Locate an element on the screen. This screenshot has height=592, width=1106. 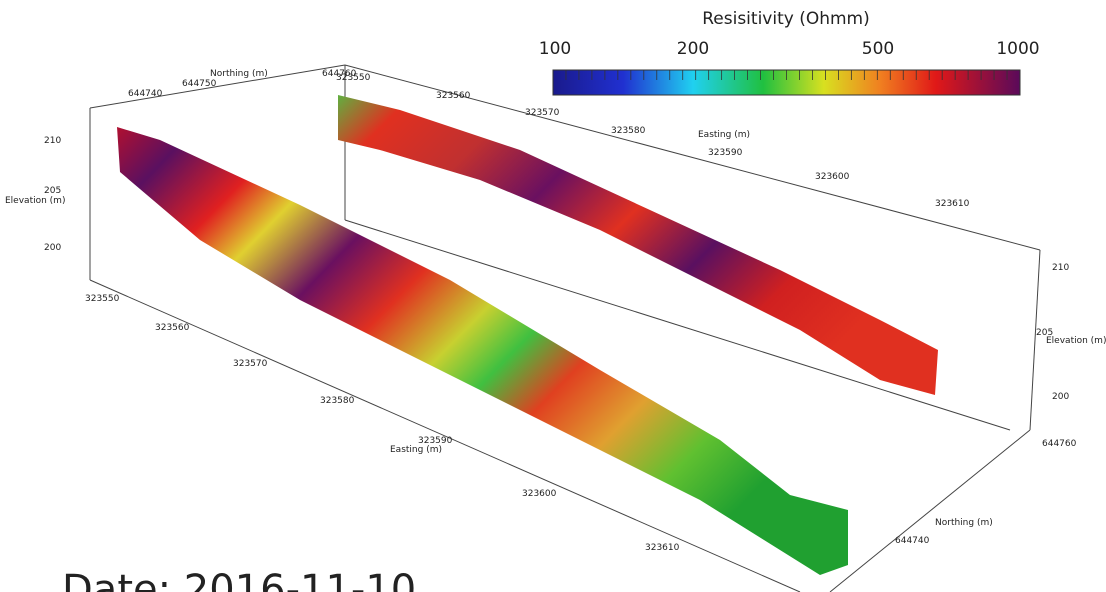
right-elevation-label: 200 is located at coordinates (1060, 397).